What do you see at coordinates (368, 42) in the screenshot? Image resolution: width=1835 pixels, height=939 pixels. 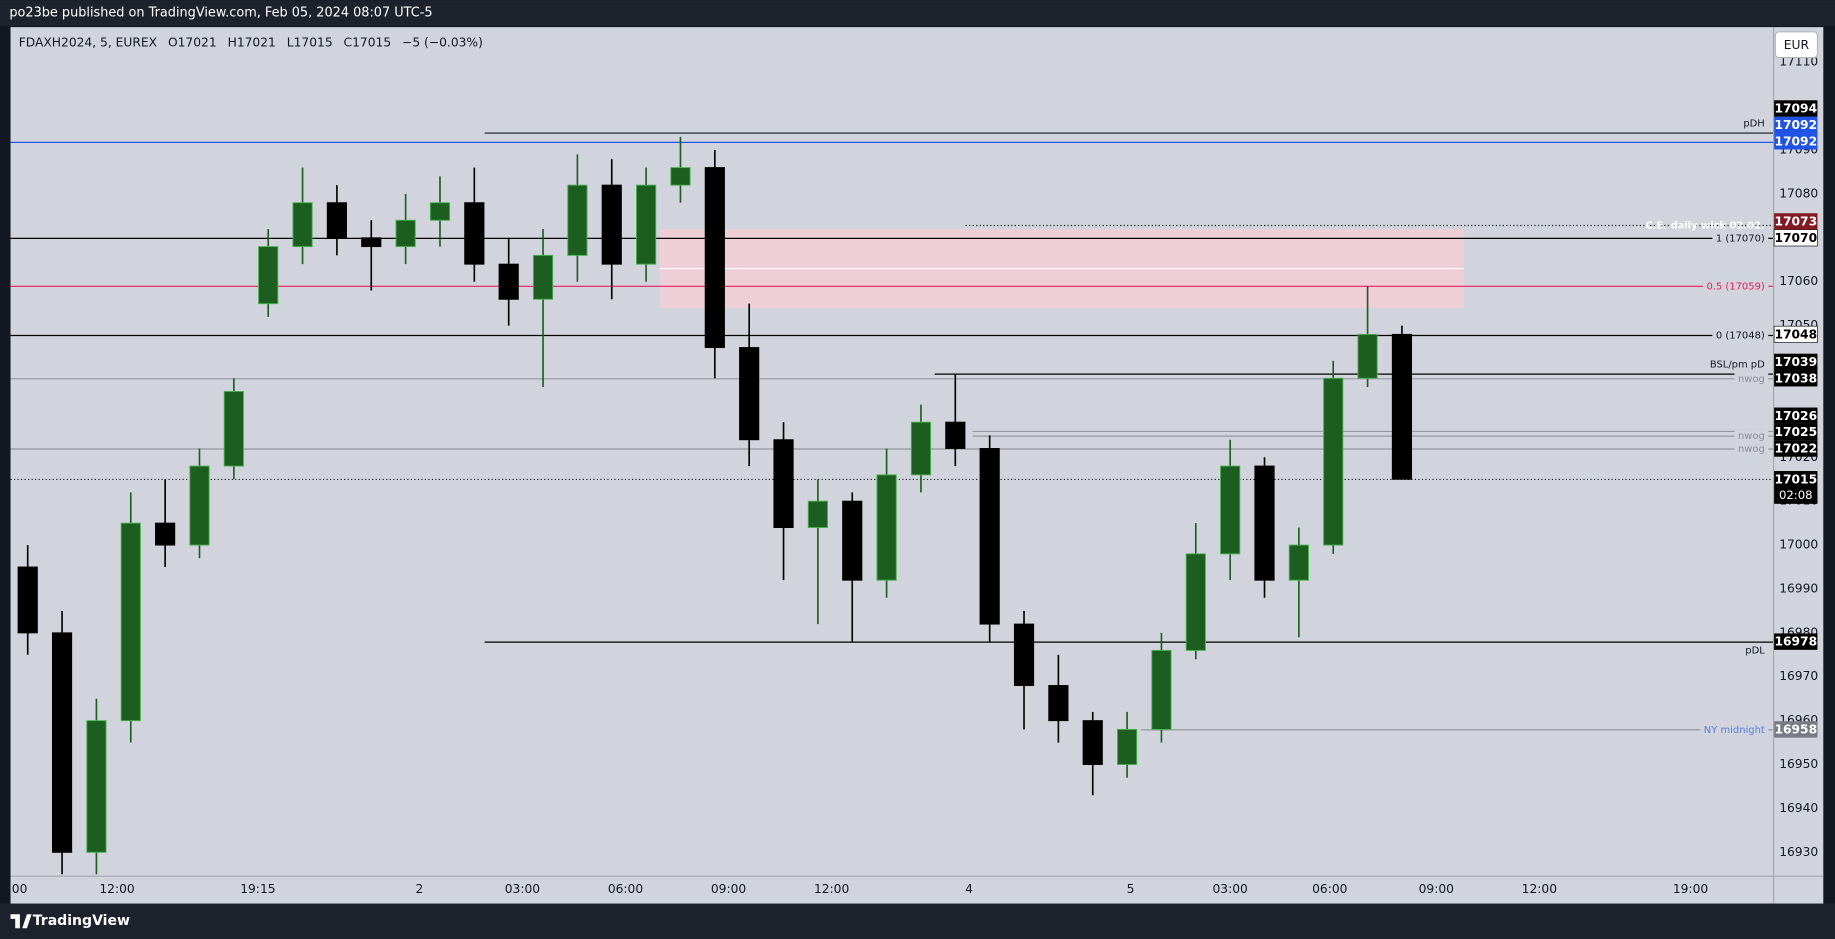 I see `legend-close: C17015` at bounding box center [368, 42].